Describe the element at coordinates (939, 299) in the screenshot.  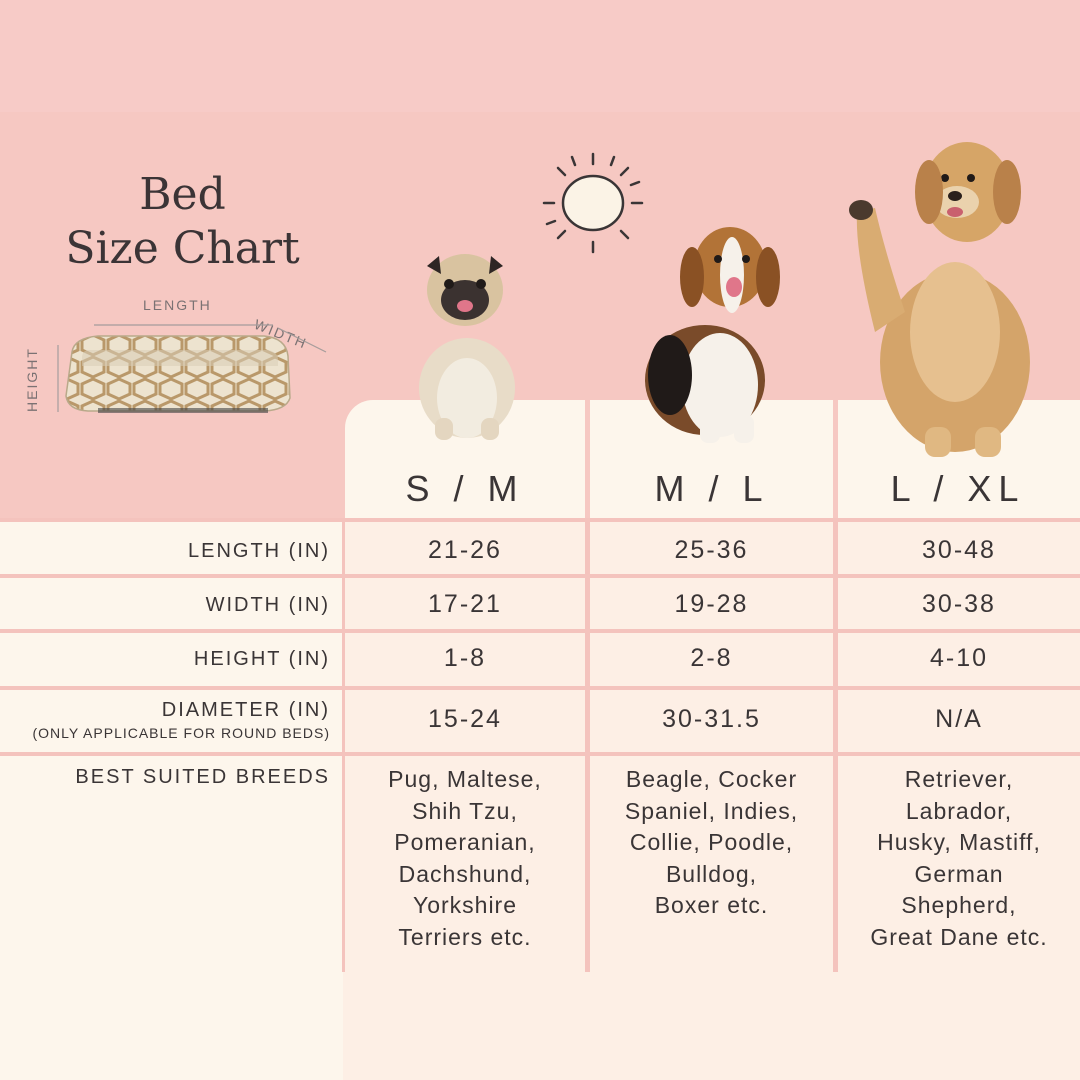
I see `golden-retriever-image` at that location.